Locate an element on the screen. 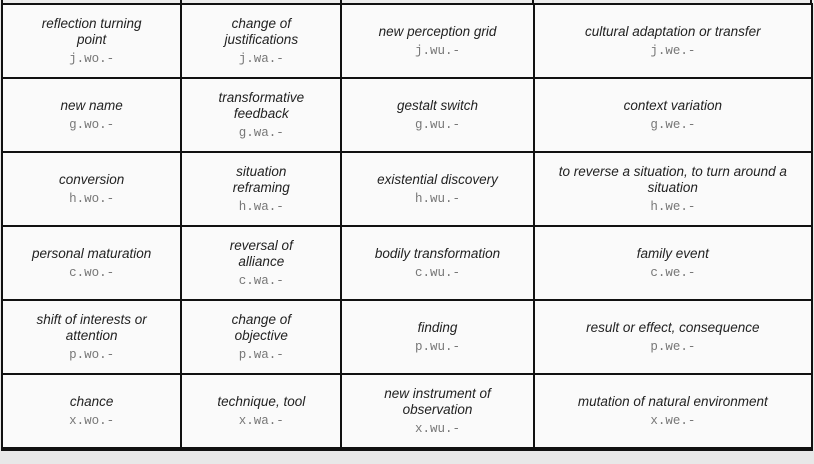 The width and height of the screenshot is (814, 464). cell-code: p.wu.- is located at coordinates (438, 346).